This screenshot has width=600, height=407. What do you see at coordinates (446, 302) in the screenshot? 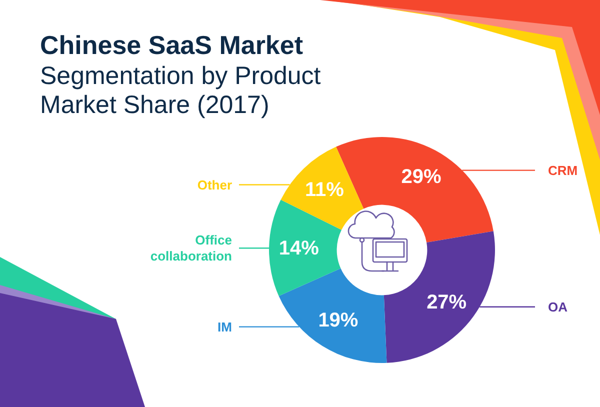
I see `data-label: 27%` at bounding box center [446, 302].